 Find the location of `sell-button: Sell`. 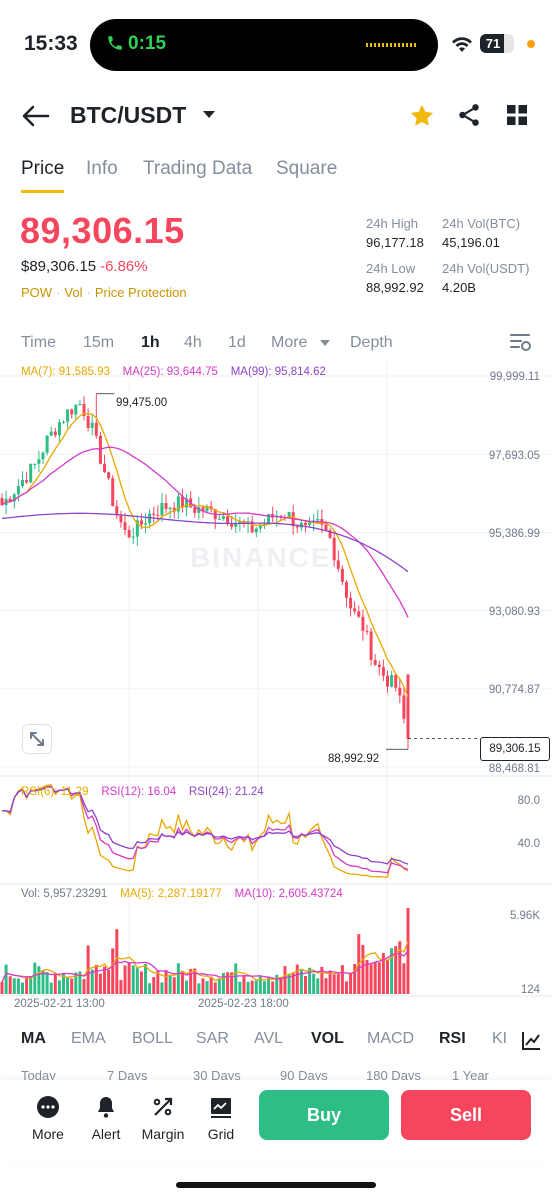

sell-button: Sell is located at coordinates (466, 1115).